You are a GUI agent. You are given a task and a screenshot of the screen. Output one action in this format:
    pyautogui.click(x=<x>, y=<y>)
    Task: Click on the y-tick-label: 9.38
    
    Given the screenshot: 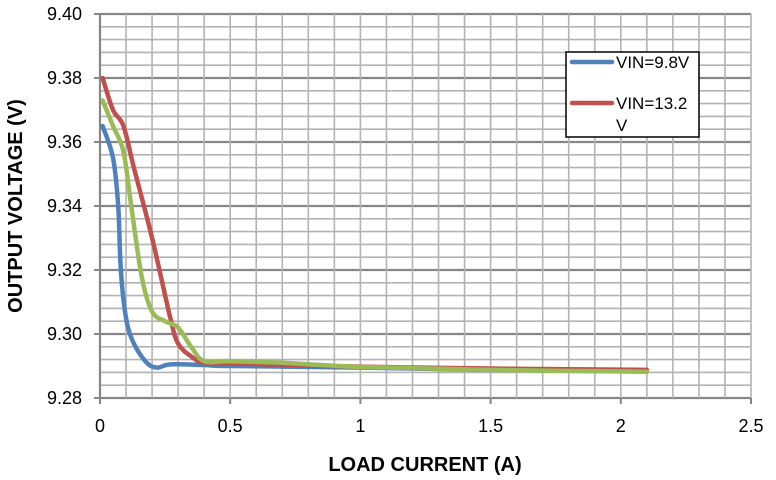 What is the action you would take?
    pyautogui.click(x=64, y=78)
    